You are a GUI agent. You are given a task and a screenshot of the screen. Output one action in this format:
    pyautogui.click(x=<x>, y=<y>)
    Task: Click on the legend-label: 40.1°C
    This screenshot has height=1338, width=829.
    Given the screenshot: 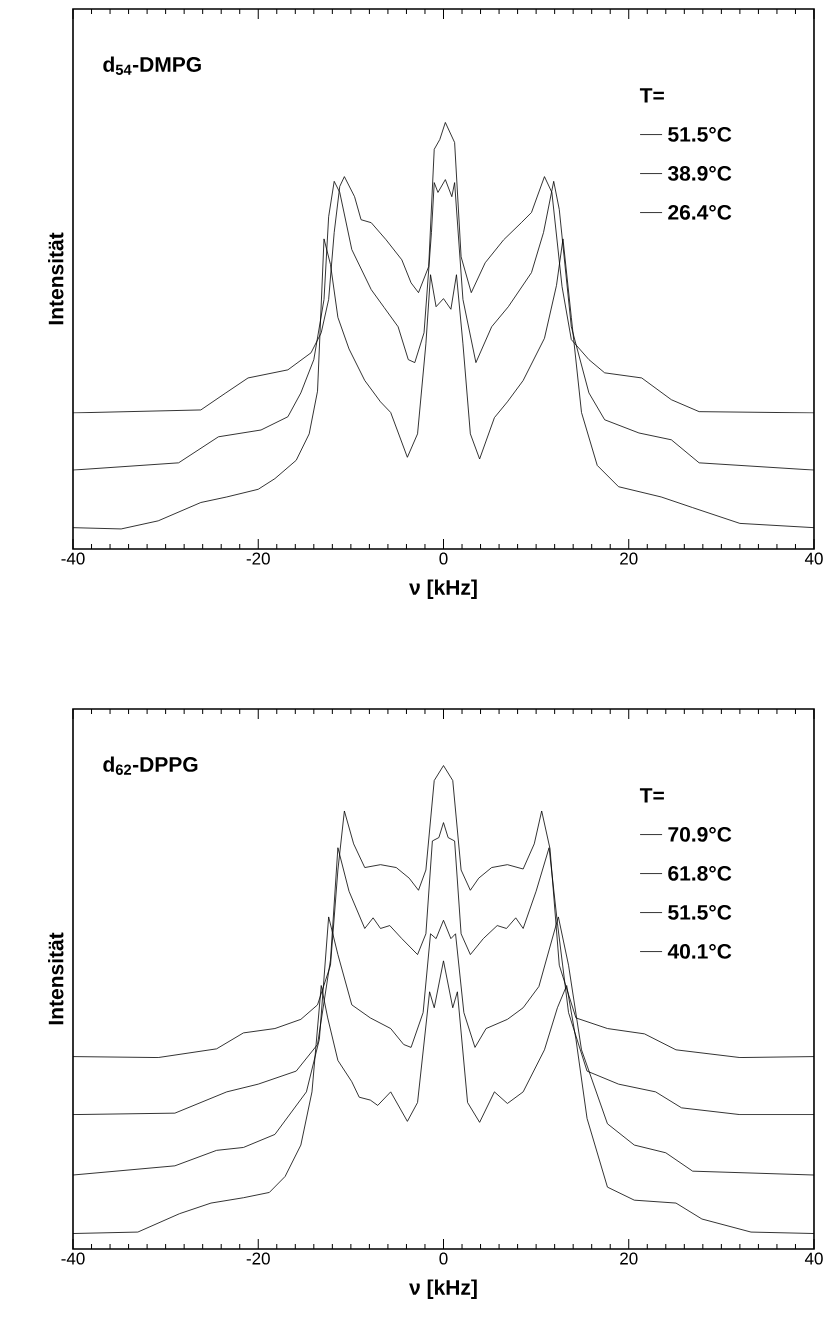 What is the action you would take?
    pyautogui.click(x=699, y=951)
    